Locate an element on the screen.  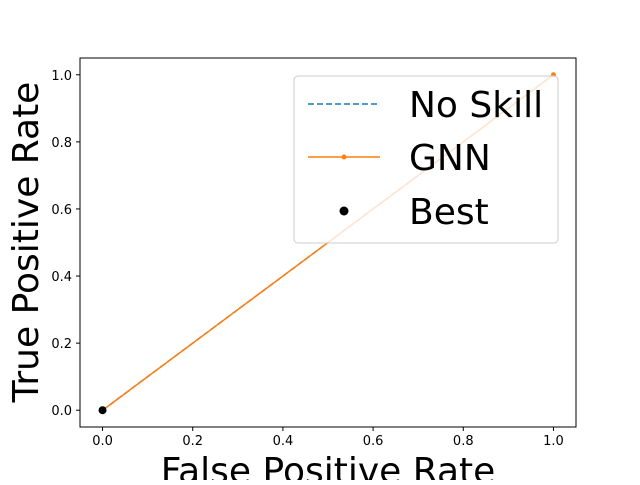
legend-marker-gnn is located at coordinates (344, 157).